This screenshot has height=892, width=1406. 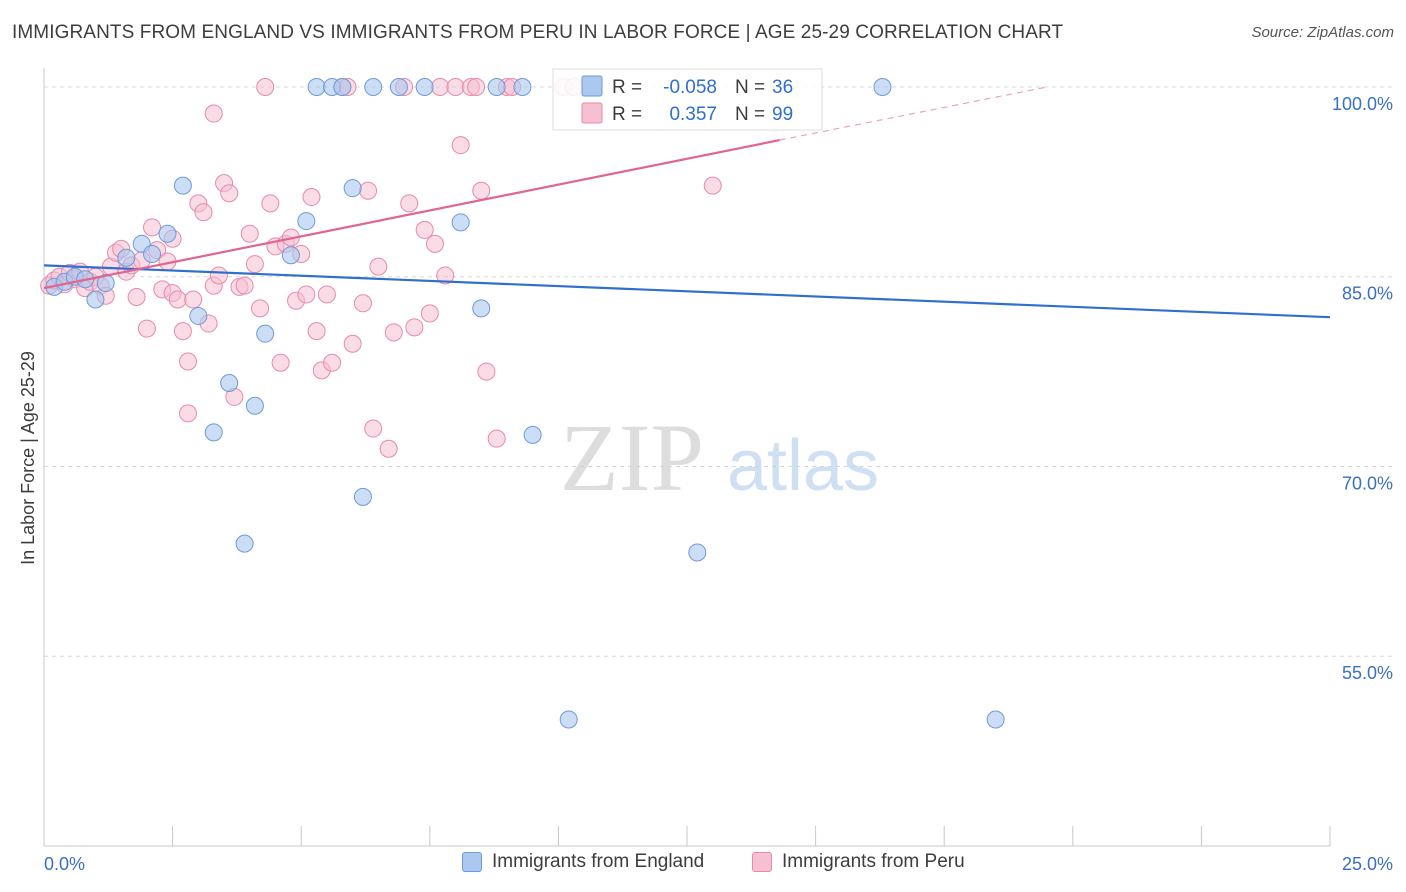 I want to click on y-tick-label: 70.0%, so click(x=1367, y=483).